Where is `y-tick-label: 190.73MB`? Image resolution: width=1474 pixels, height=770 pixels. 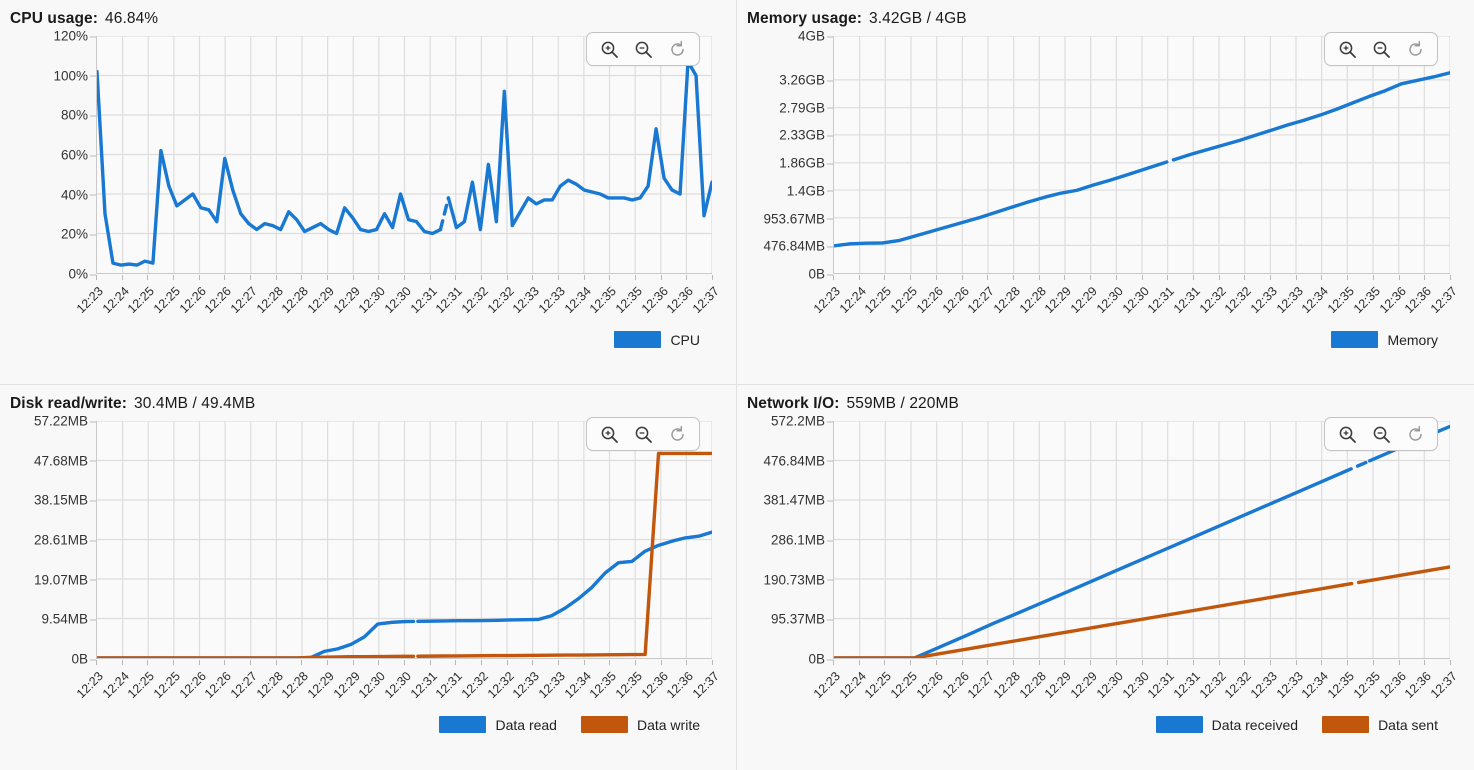 y-tick-label: 190.73MB is located at coordinates (798, 580).